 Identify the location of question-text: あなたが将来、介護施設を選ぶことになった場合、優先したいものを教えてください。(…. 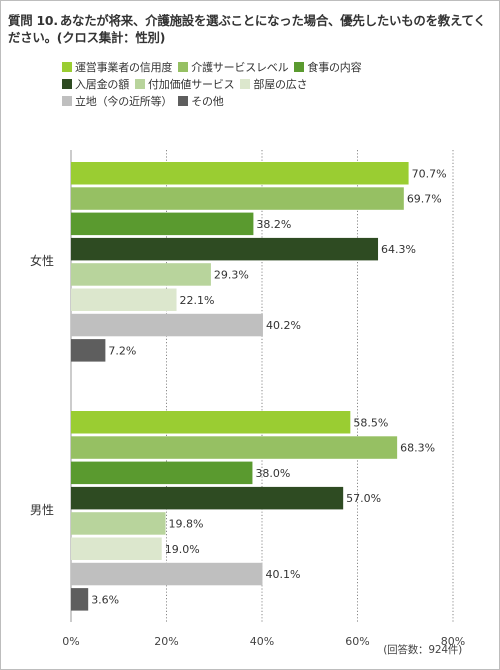
(247, 29).